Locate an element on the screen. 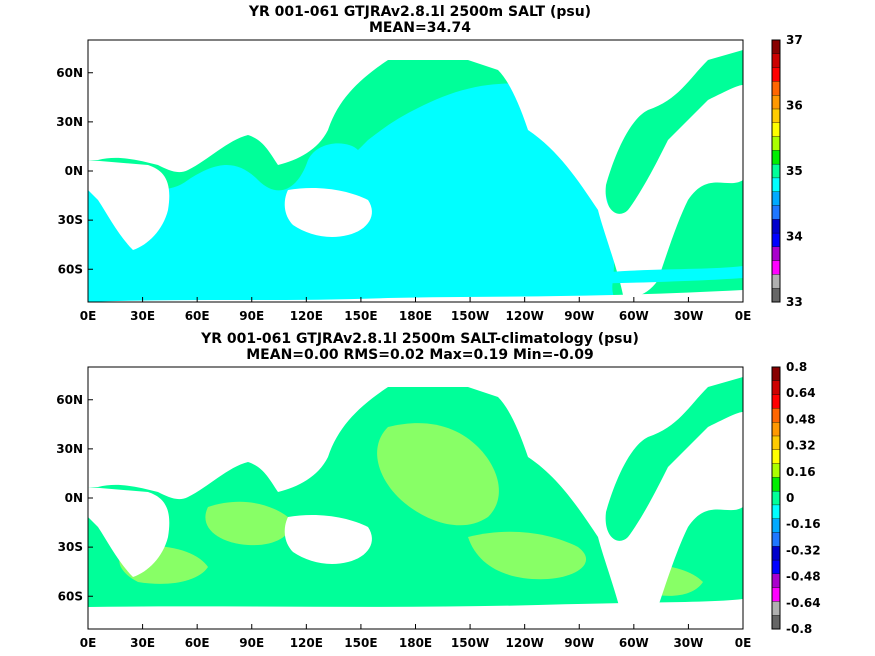  colorbar-tick-label: 34 is located at coordinates (794, 237).